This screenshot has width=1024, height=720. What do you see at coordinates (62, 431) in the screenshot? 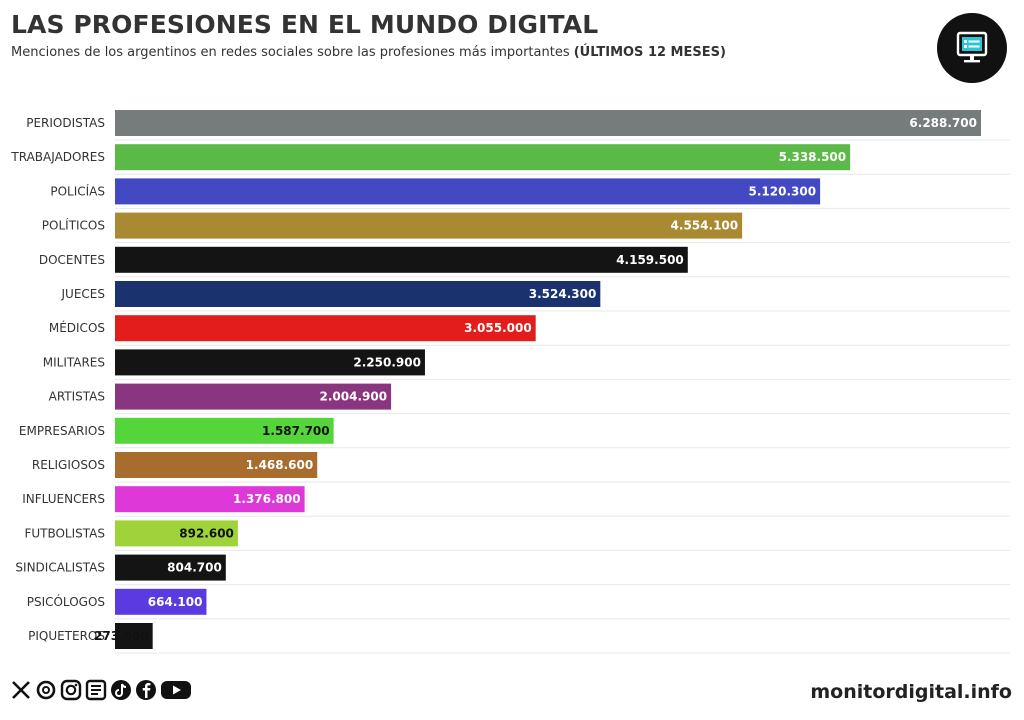
I see `category-label: EMPRESARIOS` at bounding box center [62, 431].